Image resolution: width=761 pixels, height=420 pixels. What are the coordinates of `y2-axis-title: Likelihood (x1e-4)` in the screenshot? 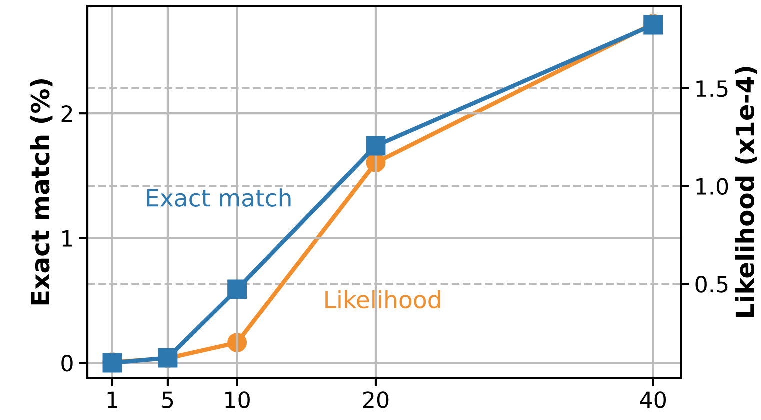 It's located at (746, 192).